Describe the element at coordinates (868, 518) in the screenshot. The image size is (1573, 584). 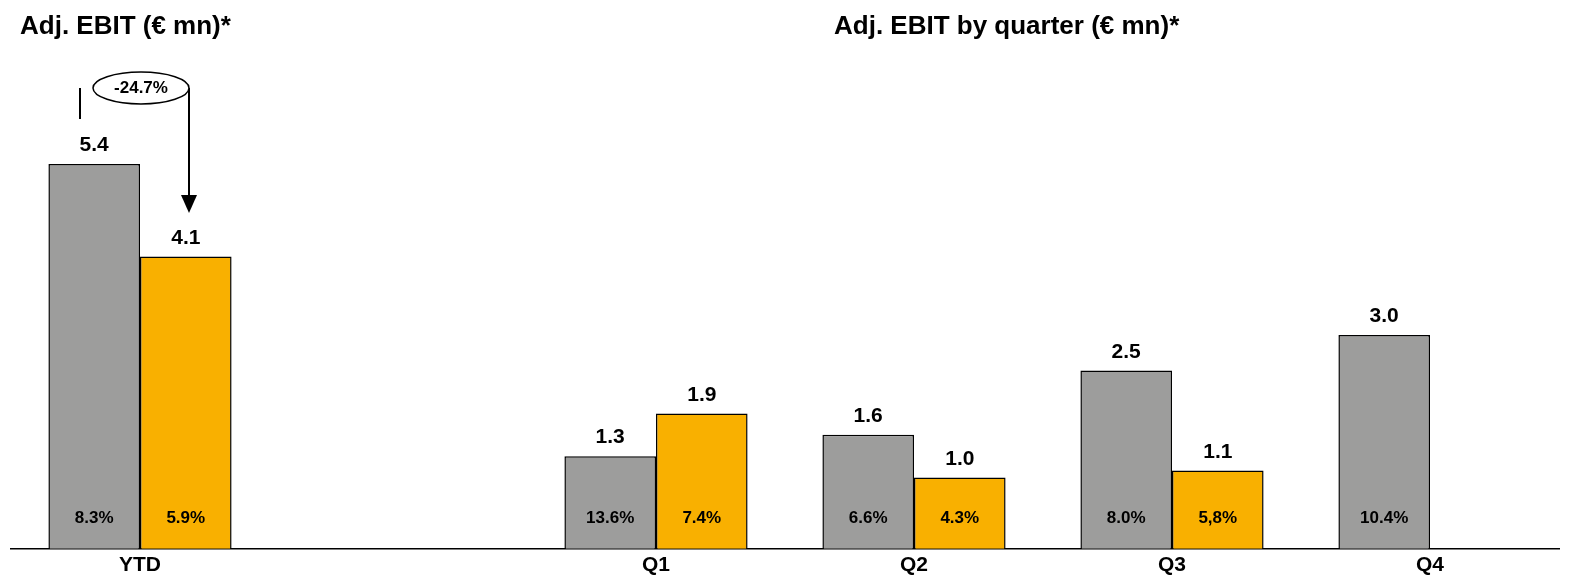
I see `annotation: 6.6%` at that location.